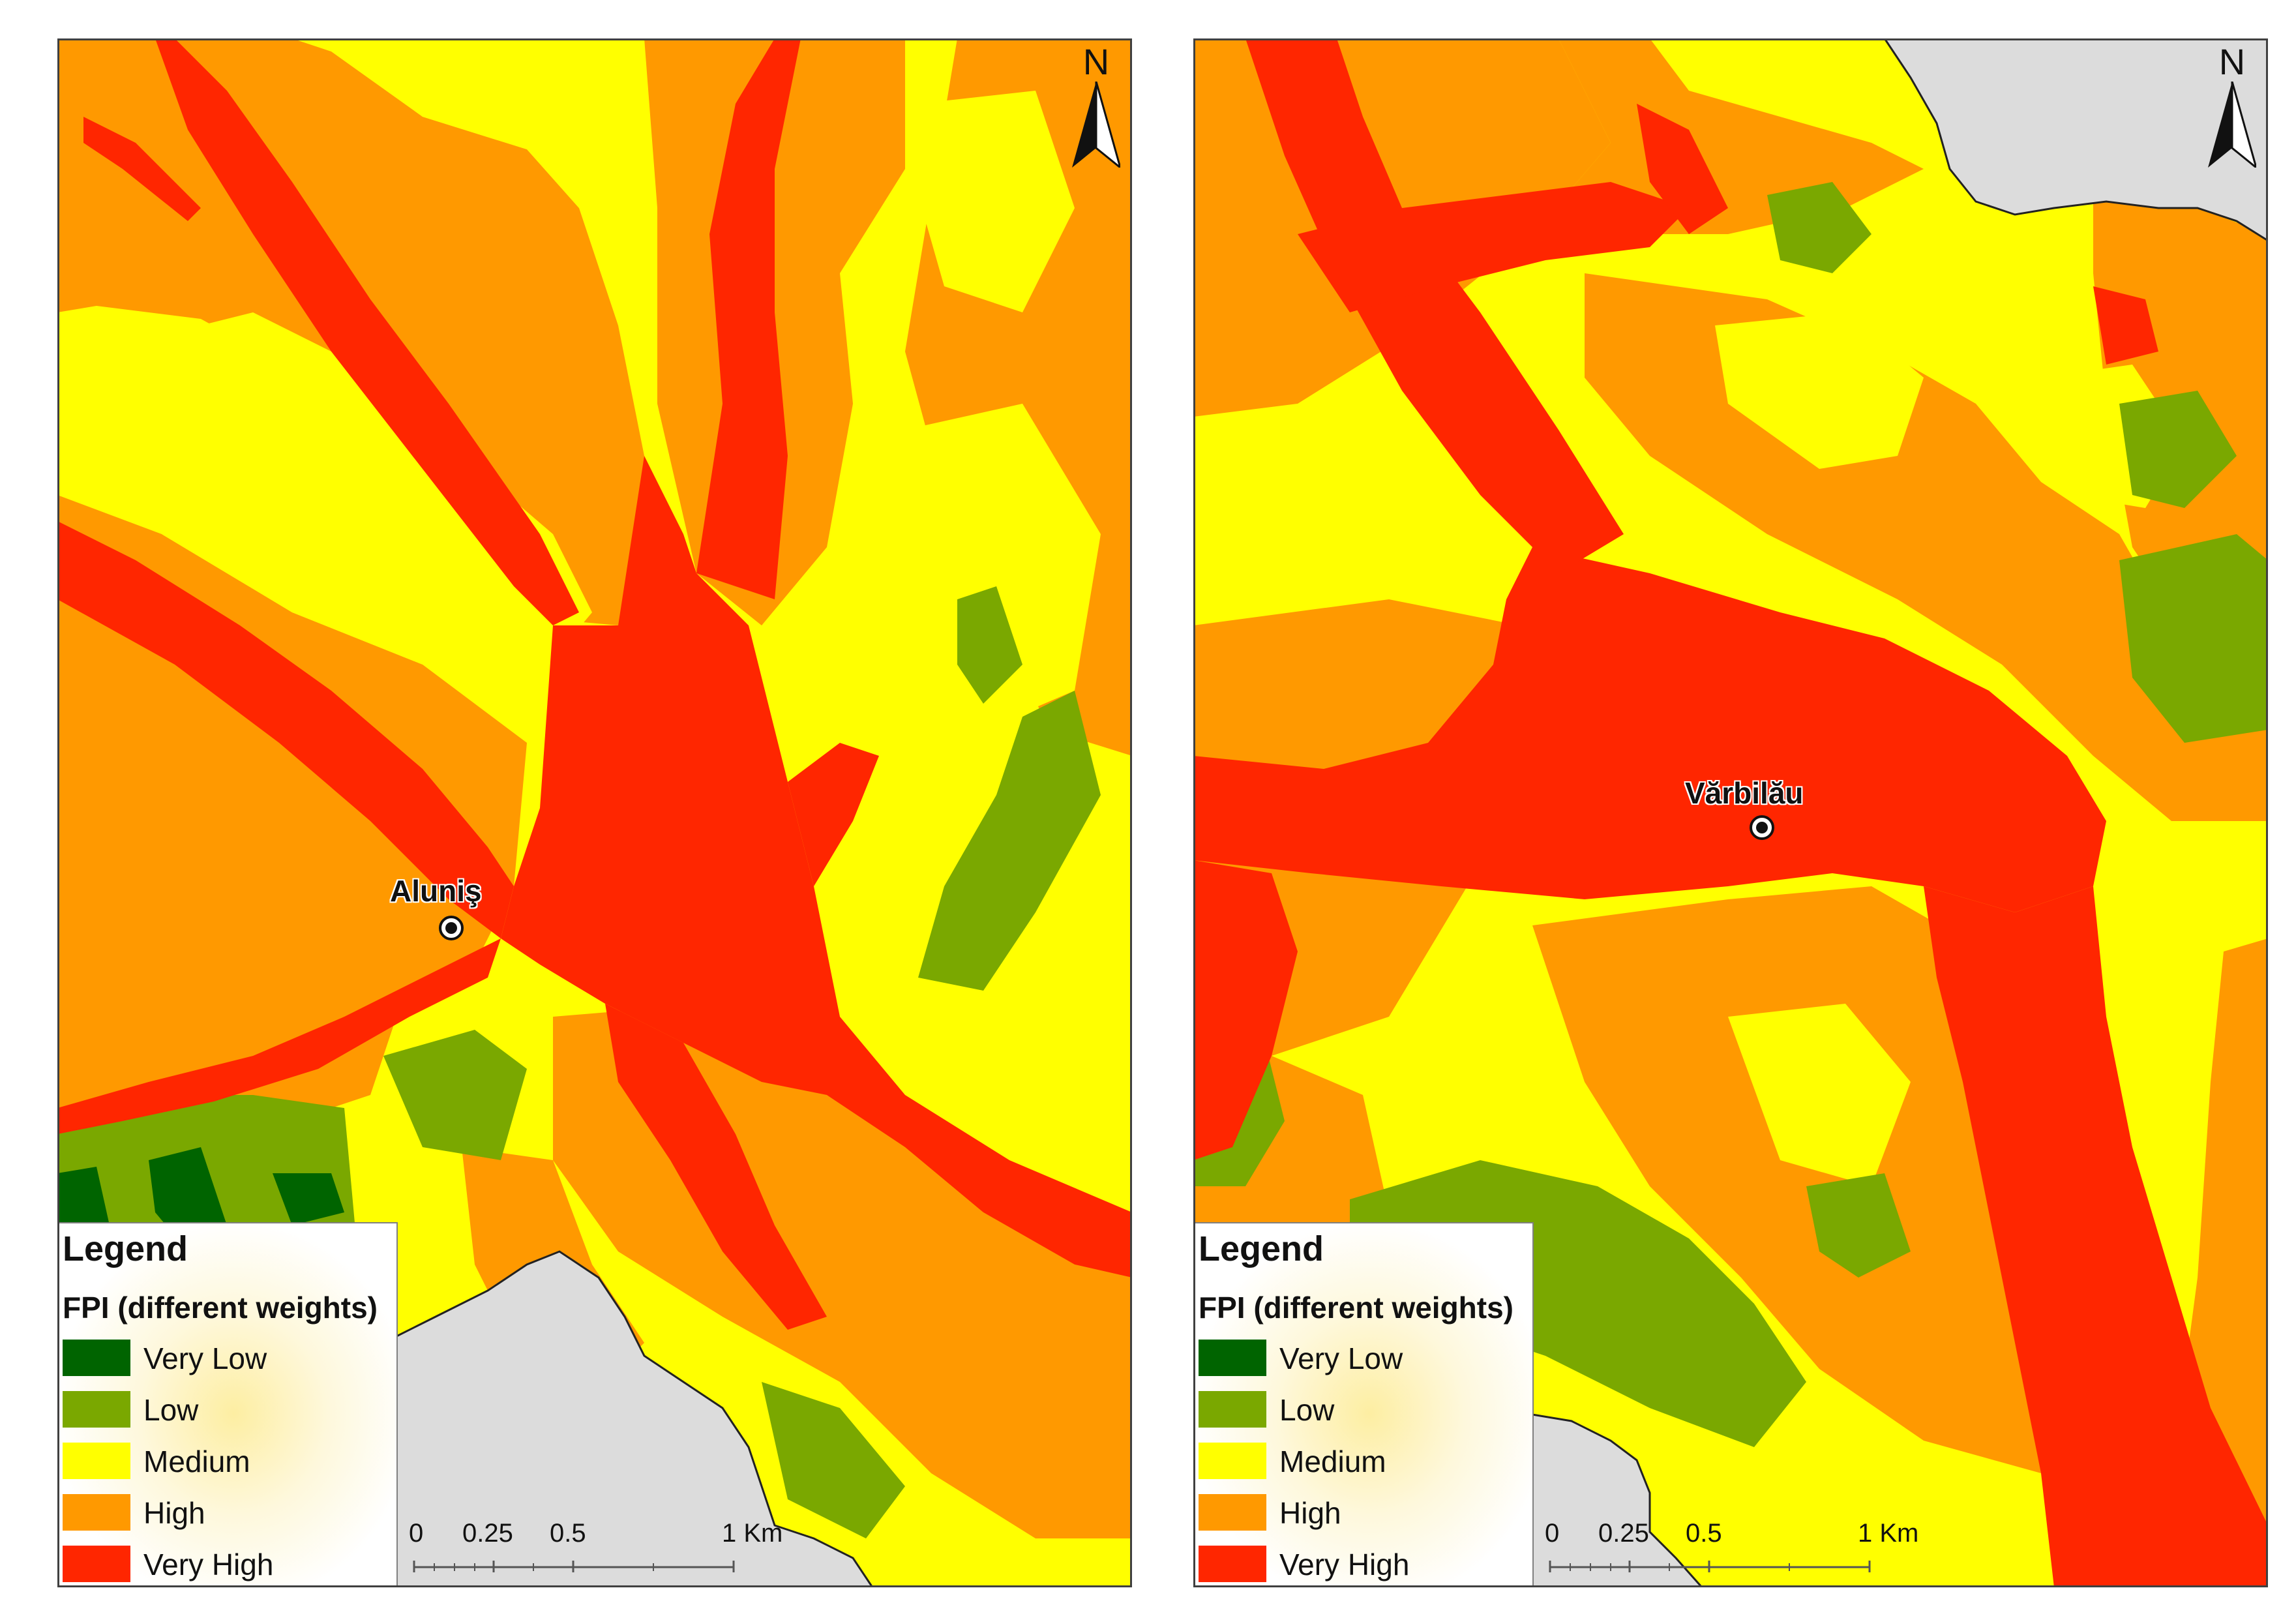 The width and height of the screenshot is (2296, 1618). Describe the element at coordinates (996, 201) in the screenshot. I see `medium-patch-northeast` at that location.